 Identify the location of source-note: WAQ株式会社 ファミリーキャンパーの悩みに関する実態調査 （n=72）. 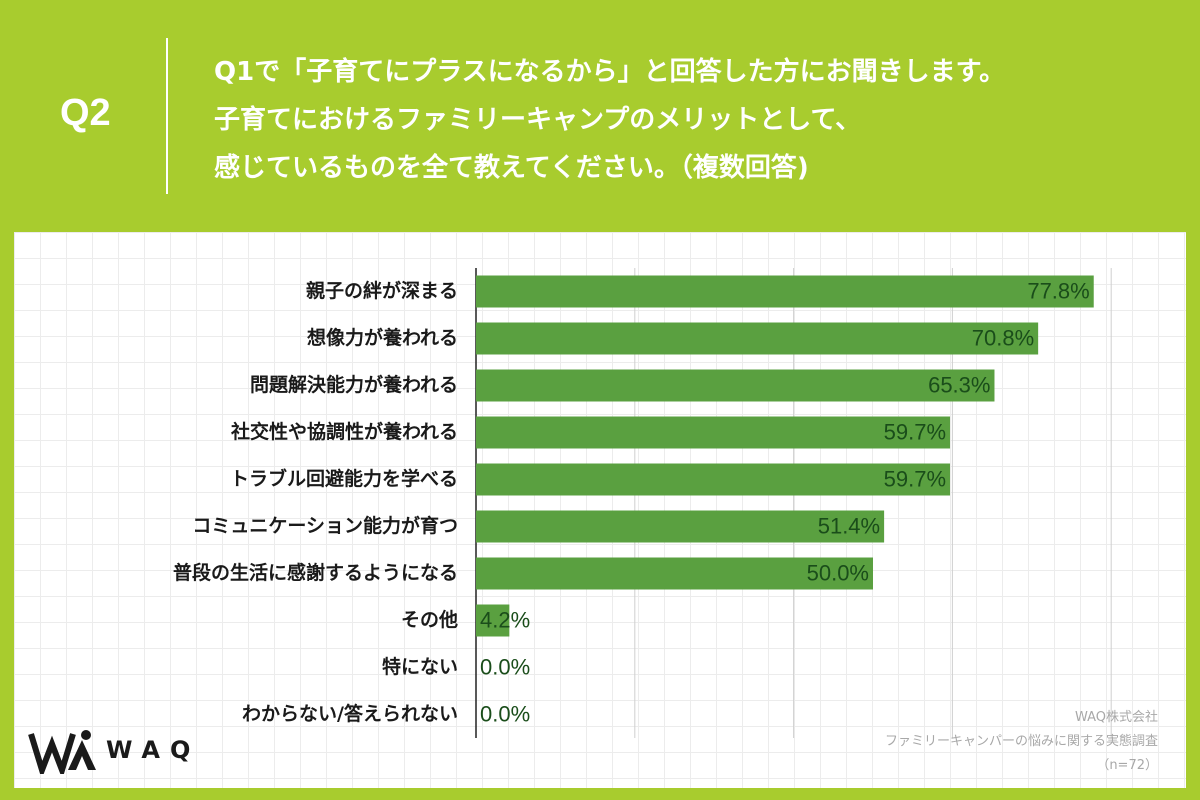
(1021, 742).